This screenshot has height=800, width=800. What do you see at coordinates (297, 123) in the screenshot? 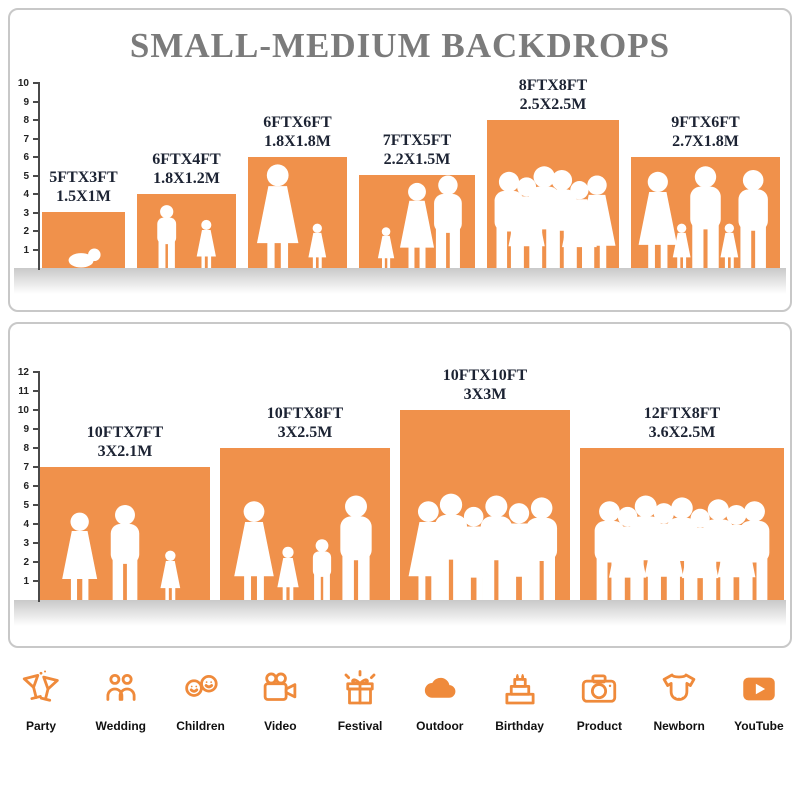
I see `bar-size-ft: 6FTX6FT` at bounding box center [297, 123].